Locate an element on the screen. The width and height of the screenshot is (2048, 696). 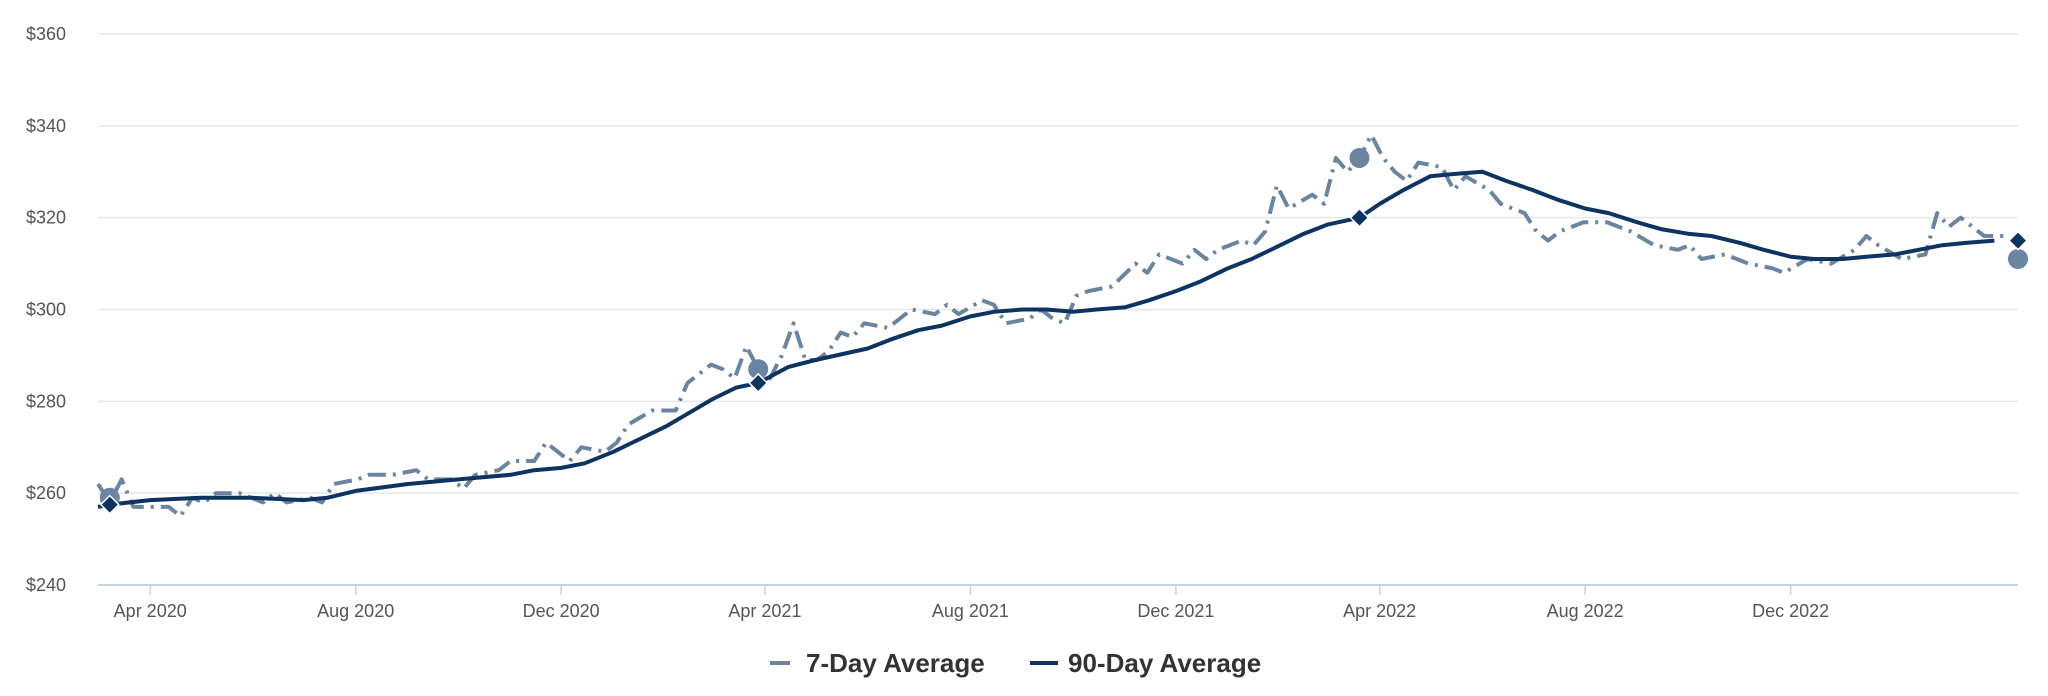
x-tick-label: Dec 2020 is located at coordinates (561, 611).